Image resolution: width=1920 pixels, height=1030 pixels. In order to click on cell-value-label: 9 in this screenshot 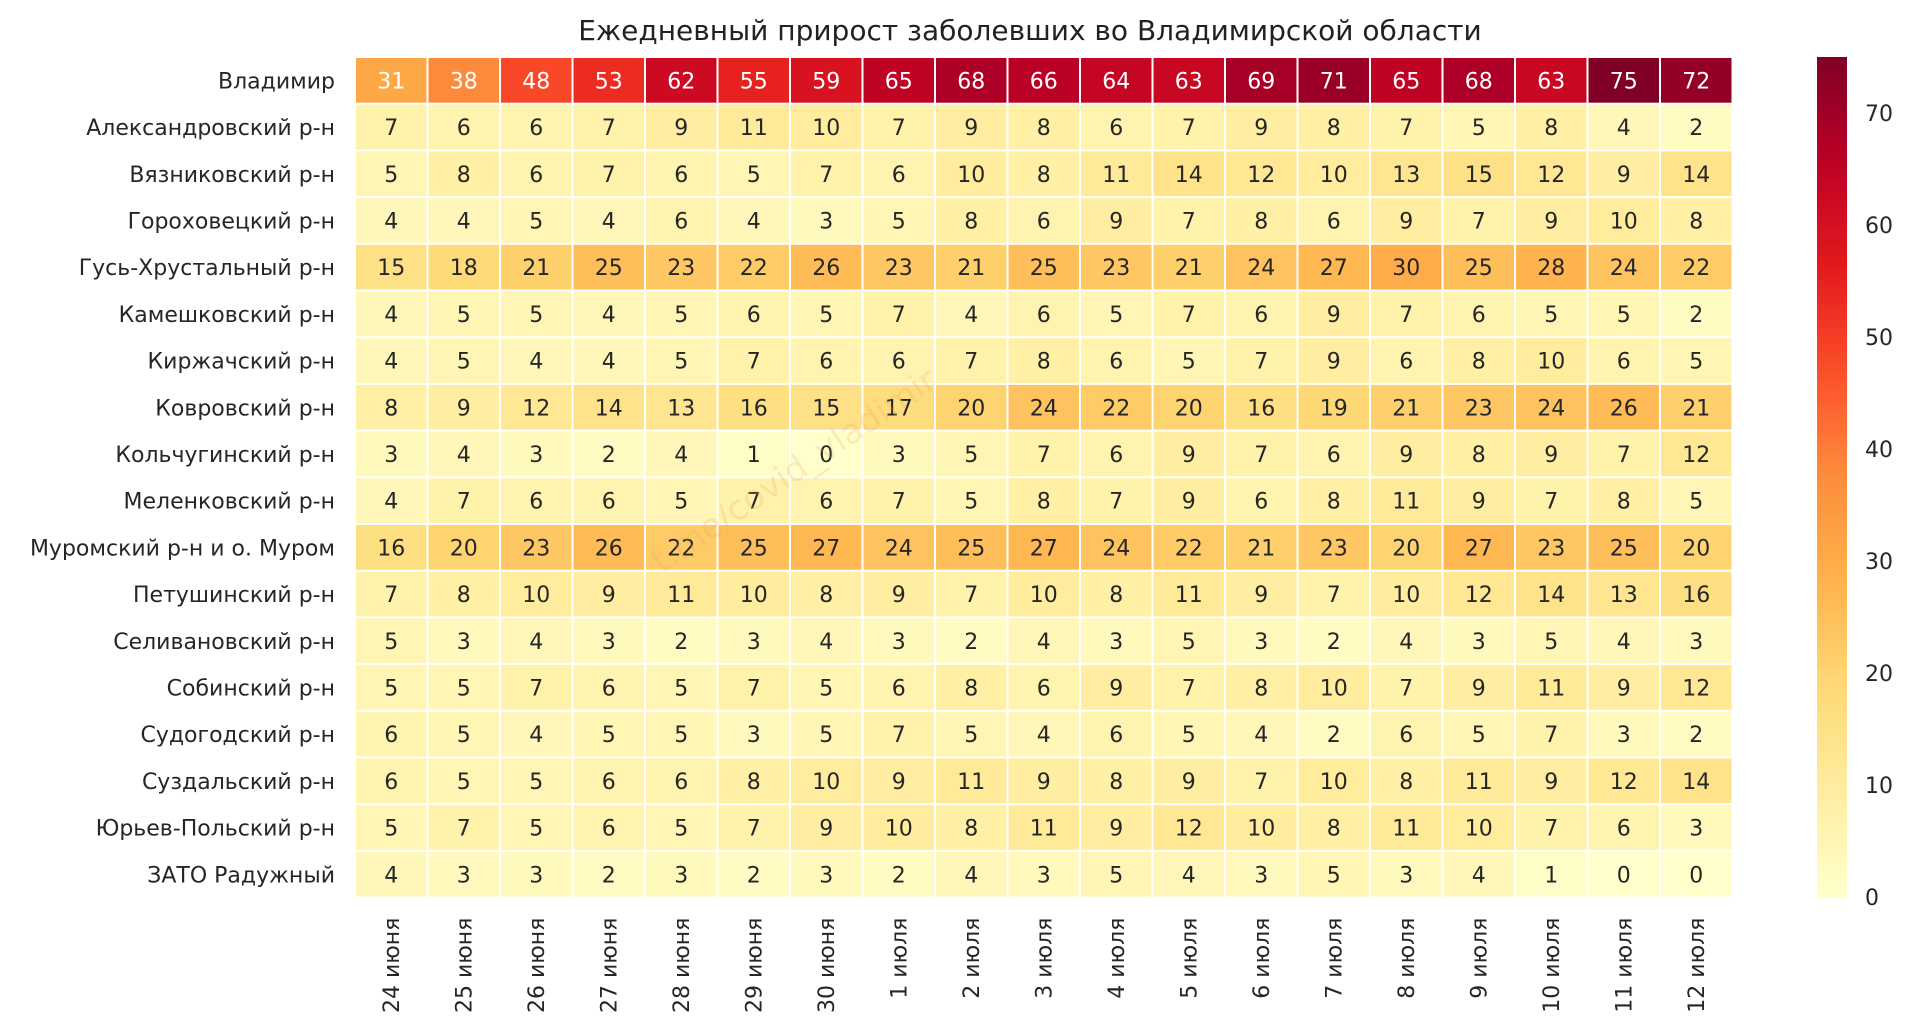, I will do `click(1551, 455)`.